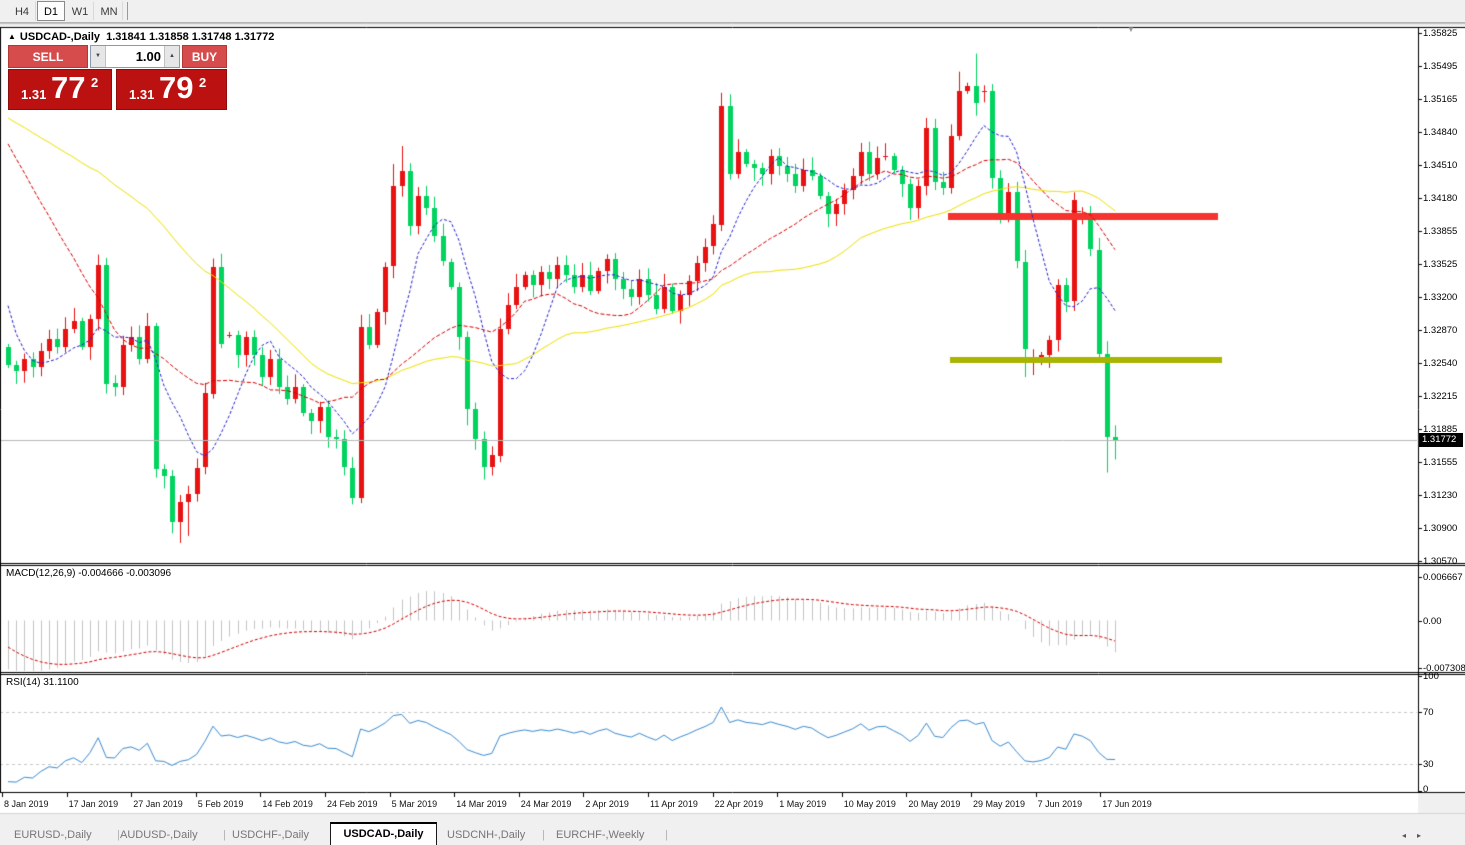 Image resolution: width=1465 pixels, height=845 pixels. Describe the element at coordinates (159, 835) in the screenshot. I see `tab-audusd: AUDUSD-,Daily` at that location.